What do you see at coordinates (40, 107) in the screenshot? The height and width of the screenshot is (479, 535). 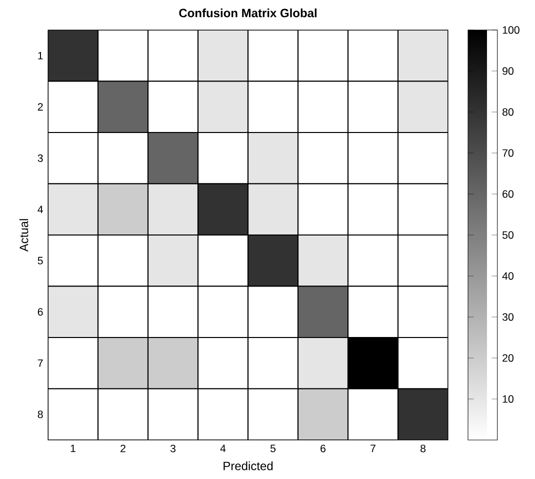 I see `y-tick-label: 2` at bounding box center [40, 107].